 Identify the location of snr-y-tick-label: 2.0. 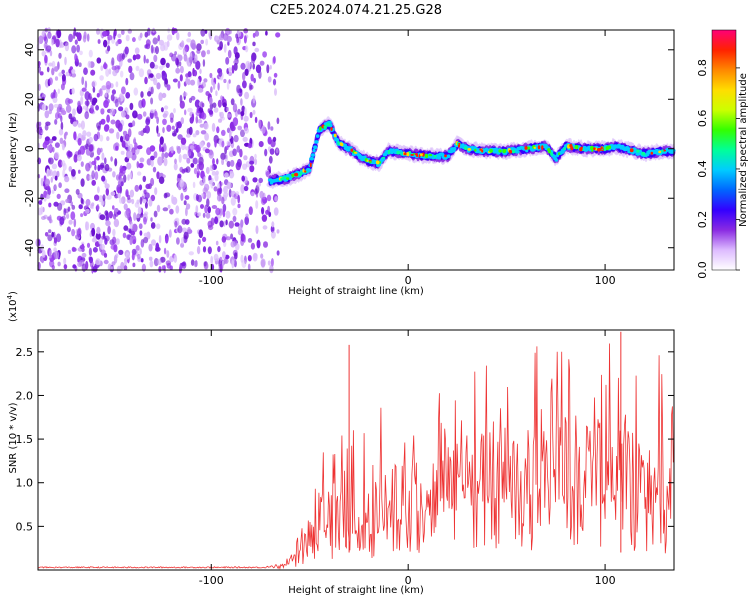
(25, 395).